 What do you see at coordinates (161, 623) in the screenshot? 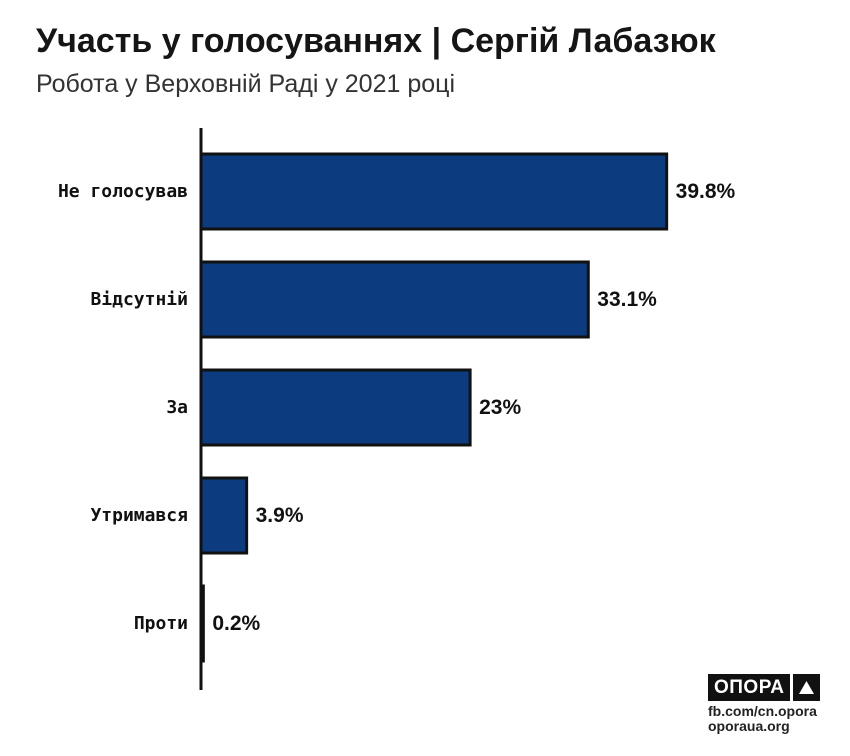
I see `category-label-5: Проти` at bounding box center [161, 623].